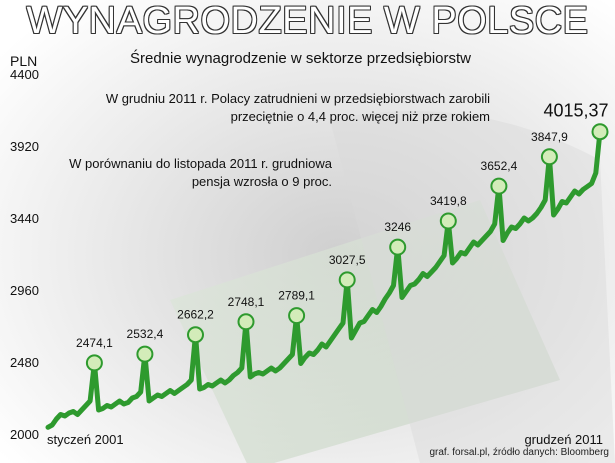  What do you see at coordinates (397, 227) in the screenshot?
I see `data-label: 3246` at bounding box center [397, 227].